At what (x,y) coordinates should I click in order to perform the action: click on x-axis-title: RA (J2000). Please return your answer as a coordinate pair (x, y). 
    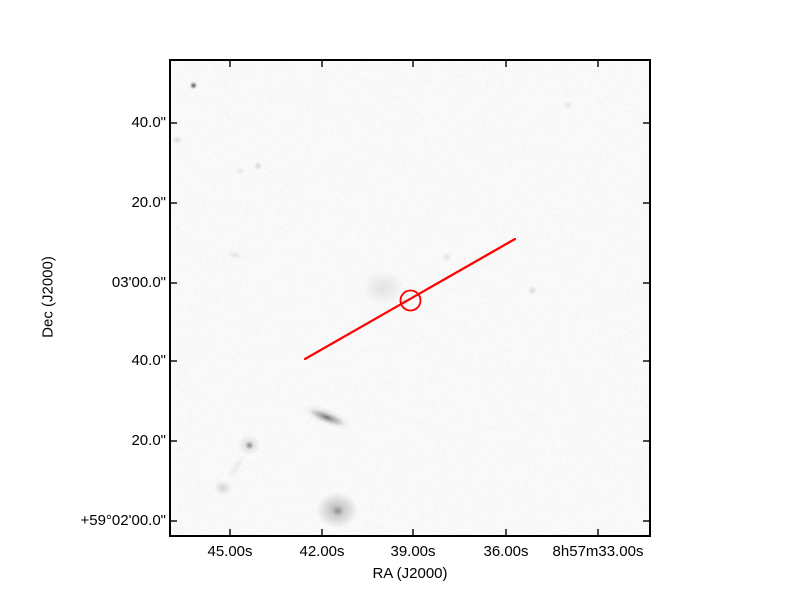
    Looking at the image, I should click on (410, 573).